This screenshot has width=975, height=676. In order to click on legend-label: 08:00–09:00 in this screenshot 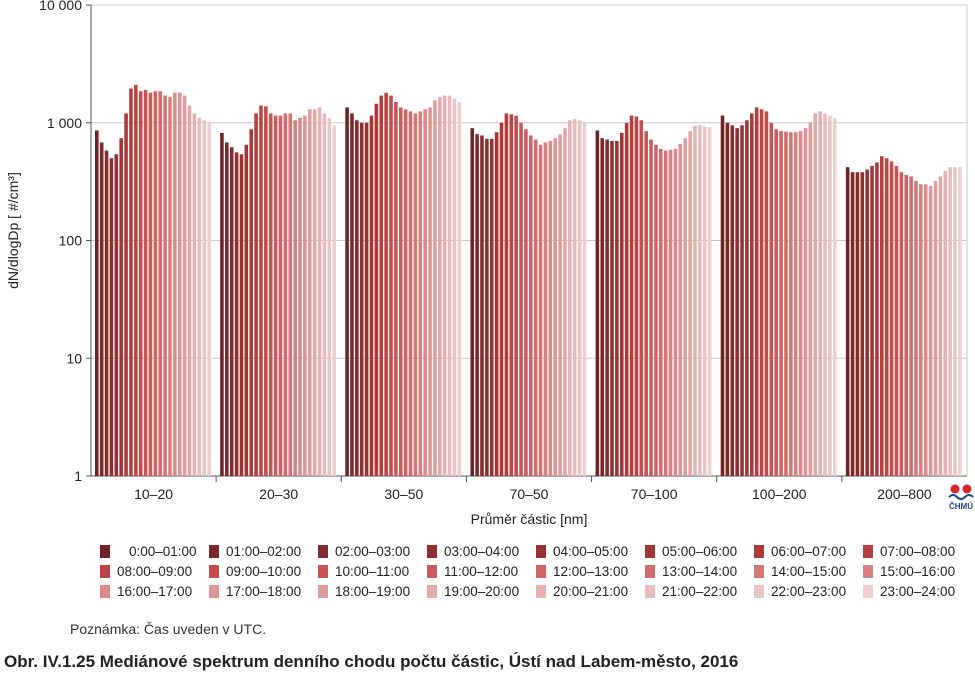, I will do `click(155, 571)`.